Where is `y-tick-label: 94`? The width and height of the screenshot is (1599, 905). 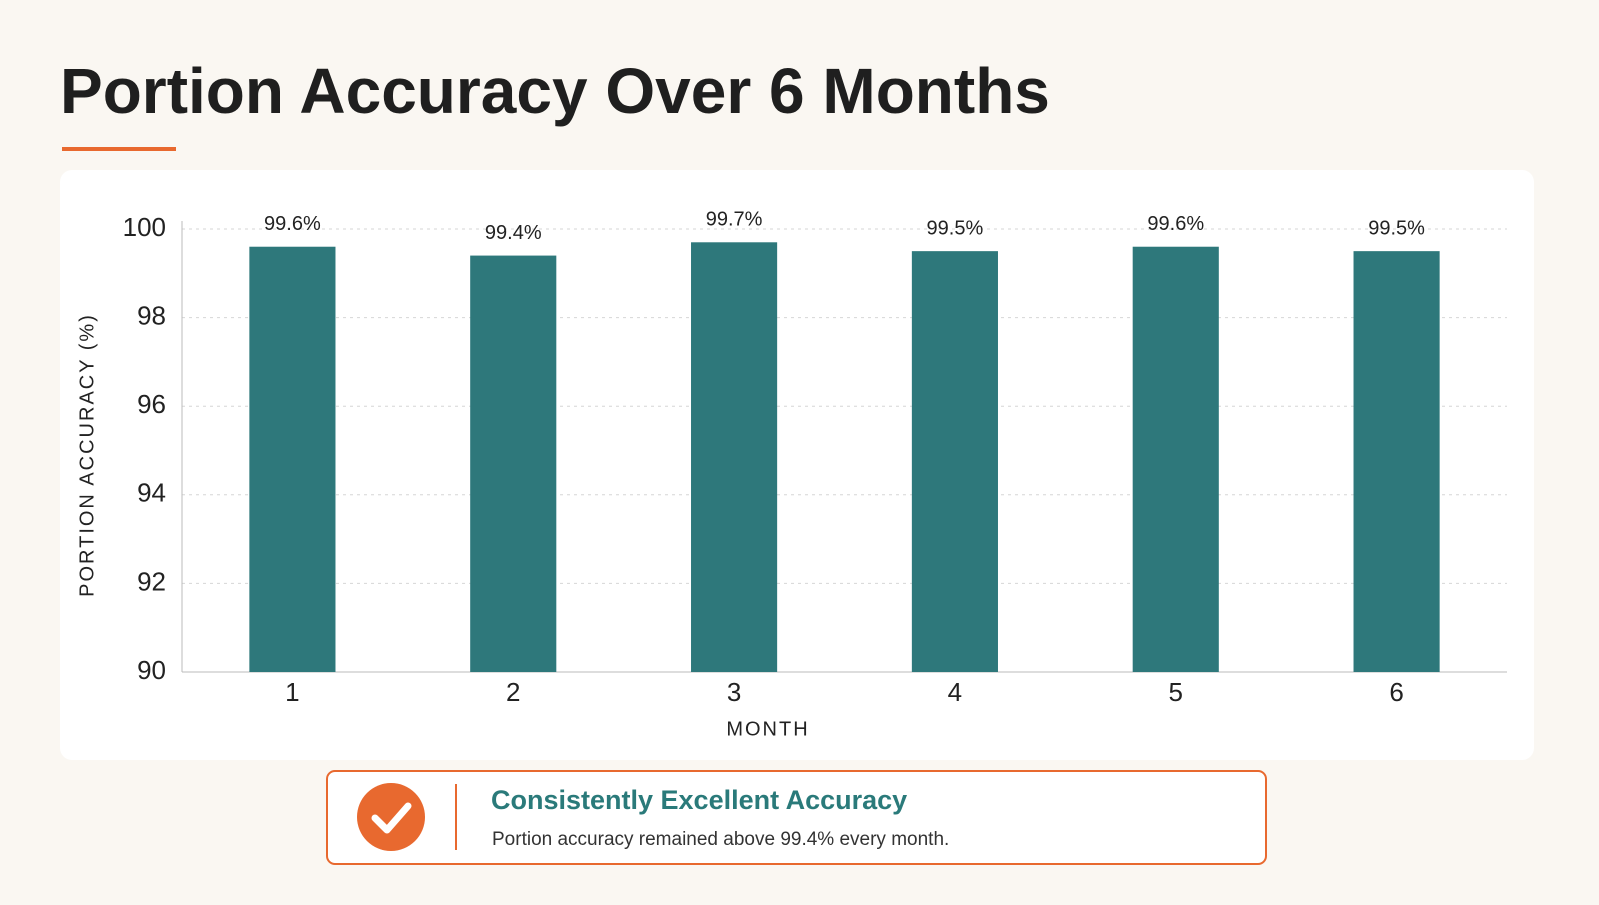 y-tick-label: 94 is located at coordinates (151, 493).